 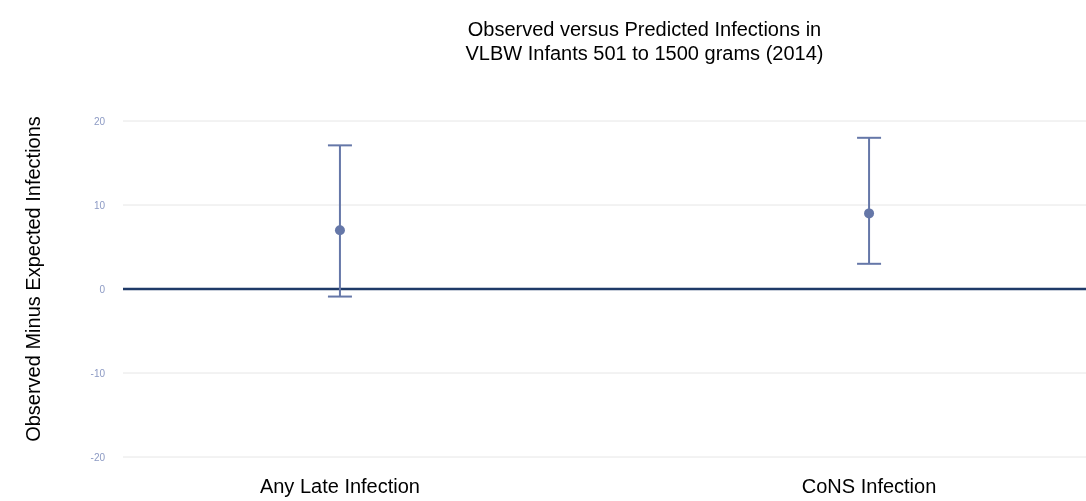 I want to click on x-tick-label: Any Late Infection, so click(x=339, y=486).